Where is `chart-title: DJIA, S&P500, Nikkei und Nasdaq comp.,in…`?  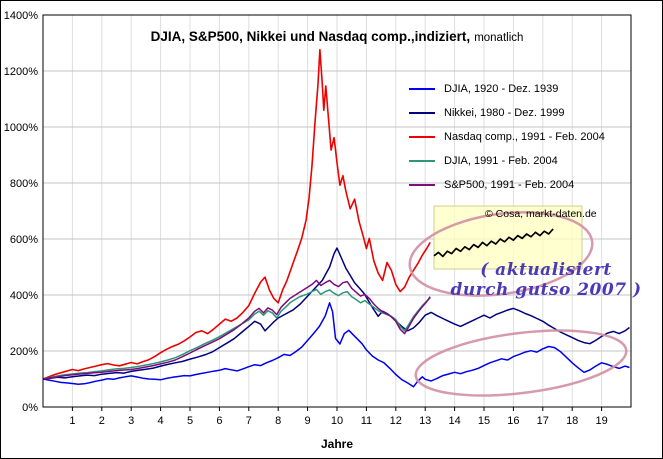 chart-title: DJIA, S&P500, Nikkei und Nasdaq comp.,in… is located at coordinates (337, 37).